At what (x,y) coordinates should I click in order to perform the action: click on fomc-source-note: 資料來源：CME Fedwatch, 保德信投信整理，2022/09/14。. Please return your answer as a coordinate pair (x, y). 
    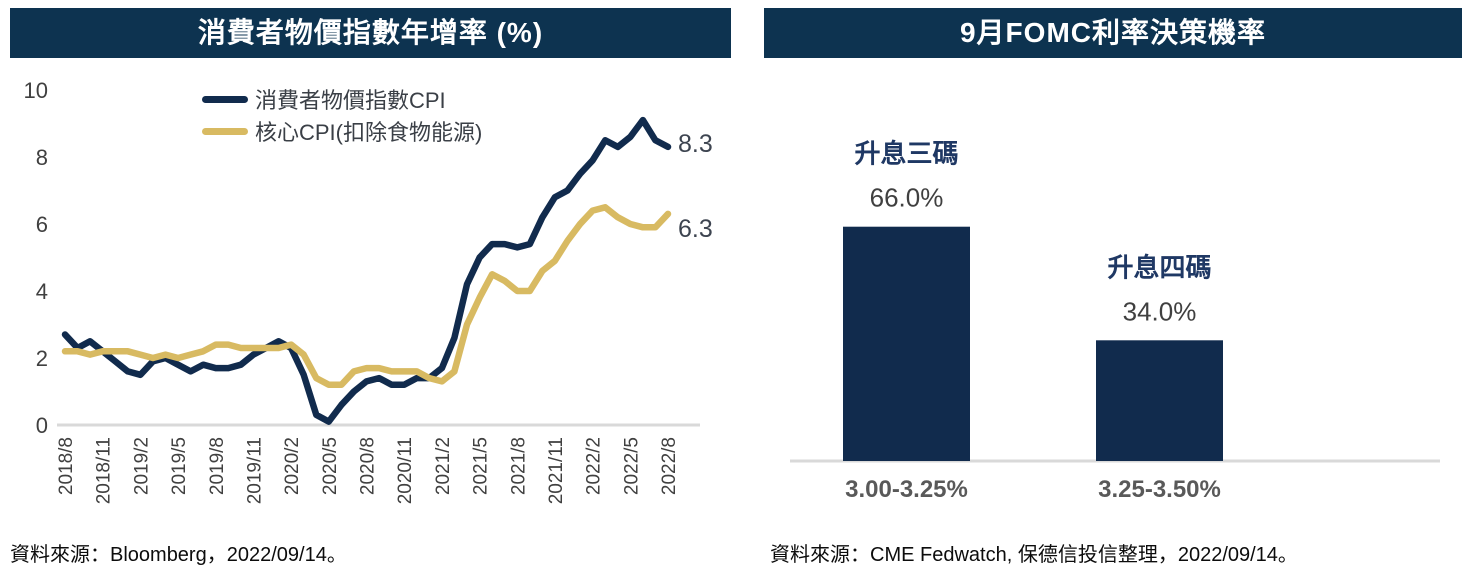
    Looking at the image, I should click on (1034, 555).